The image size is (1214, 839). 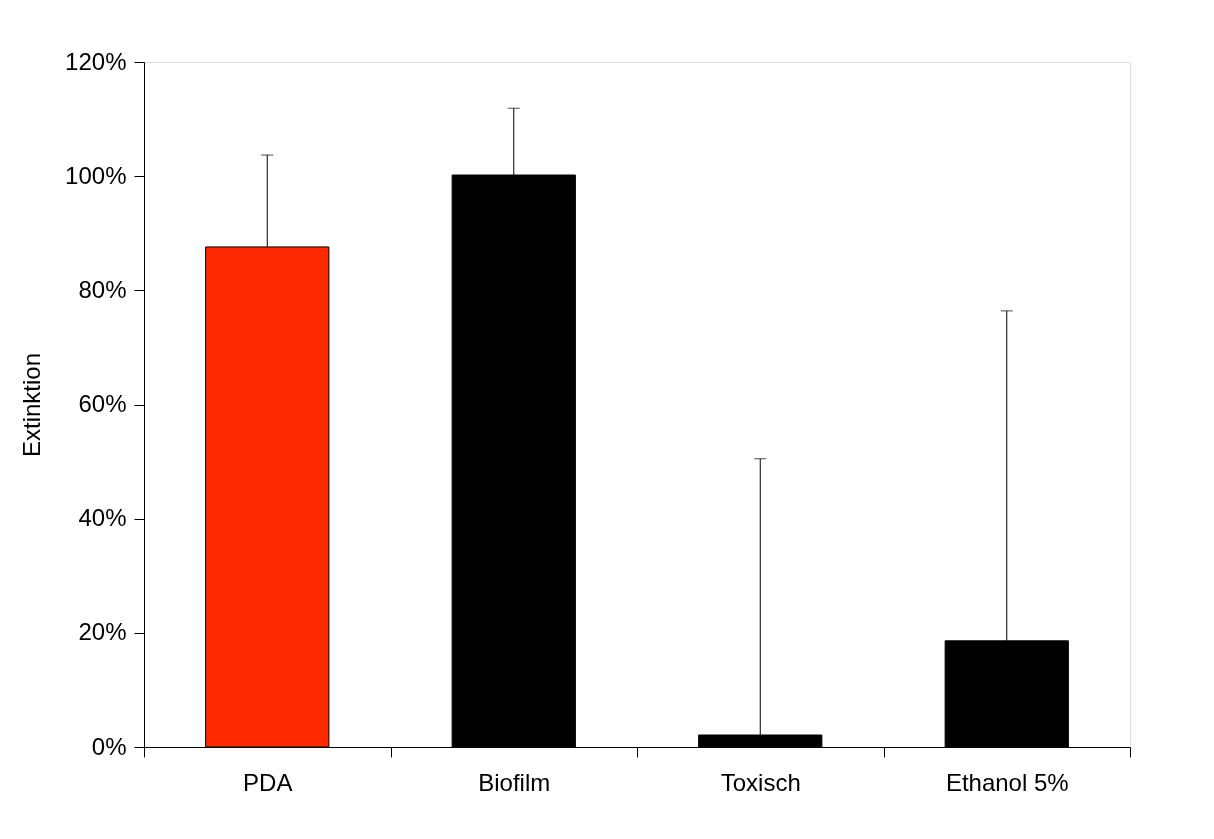 I want to click on y-tick-label: 20%, so click(x=102, y=632).